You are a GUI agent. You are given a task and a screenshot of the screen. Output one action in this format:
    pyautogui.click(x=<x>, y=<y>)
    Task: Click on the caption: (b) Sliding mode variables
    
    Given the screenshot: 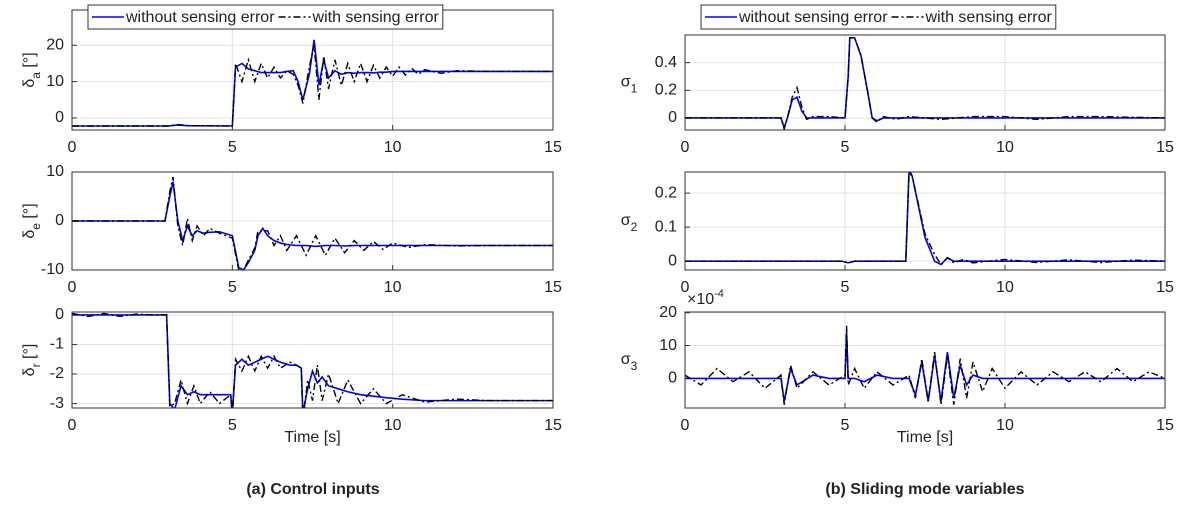 What is the action you would take?
    pyautogui.click(x=924, y=489)
    